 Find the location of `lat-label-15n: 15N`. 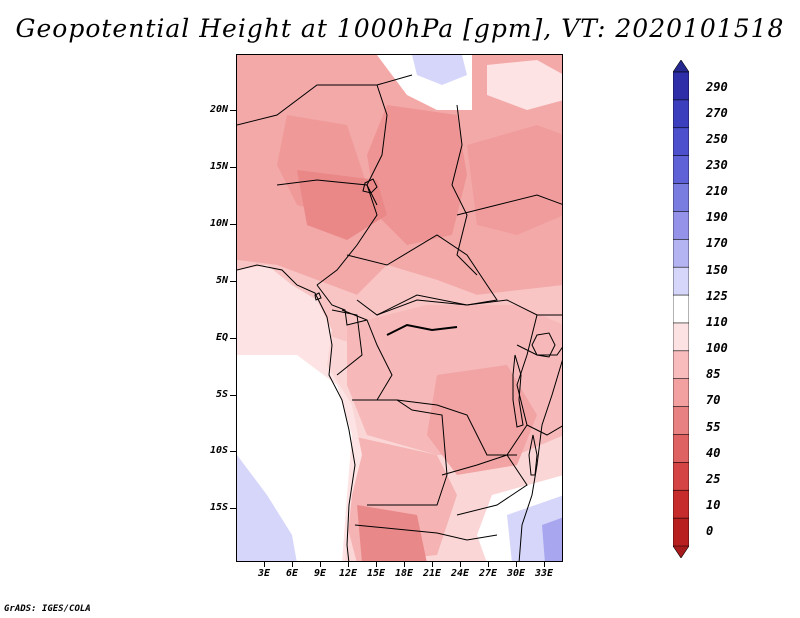

lat-label-15n: 15N is located at coordinates (218, 166).